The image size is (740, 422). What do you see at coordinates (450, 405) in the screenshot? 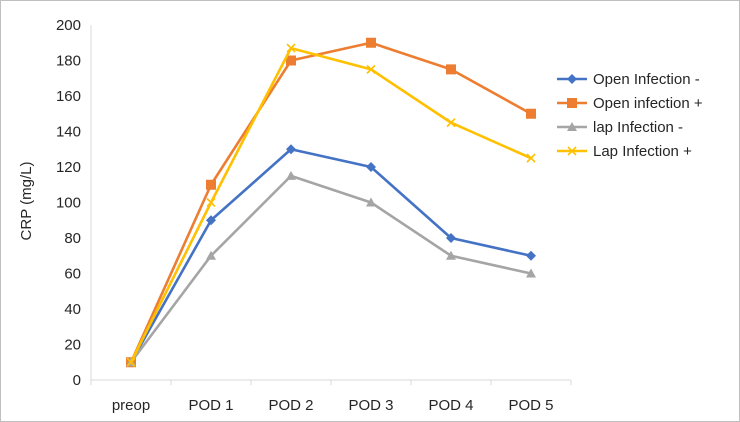
I see `x-tick-label: POD 4` at bounding box center [450, 405].